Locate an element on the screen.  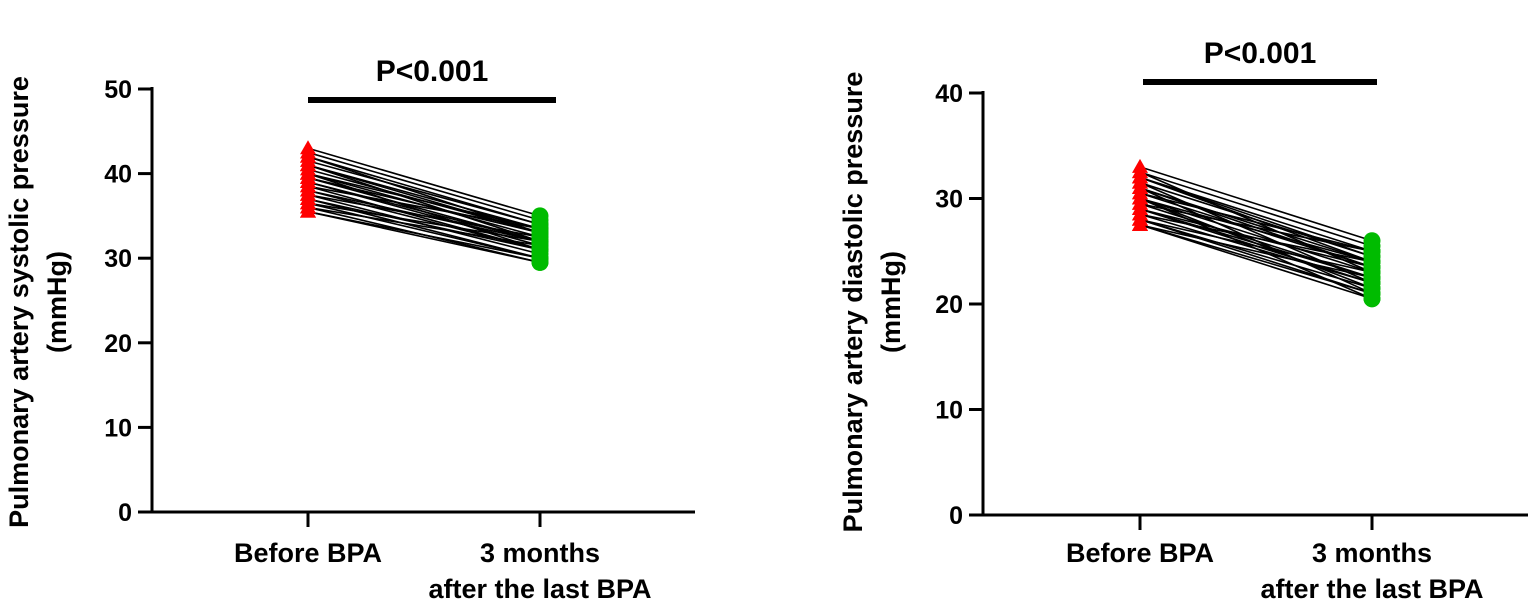
y-ticks: 0 10 20 30 40 is located at coordinates (959, 305).